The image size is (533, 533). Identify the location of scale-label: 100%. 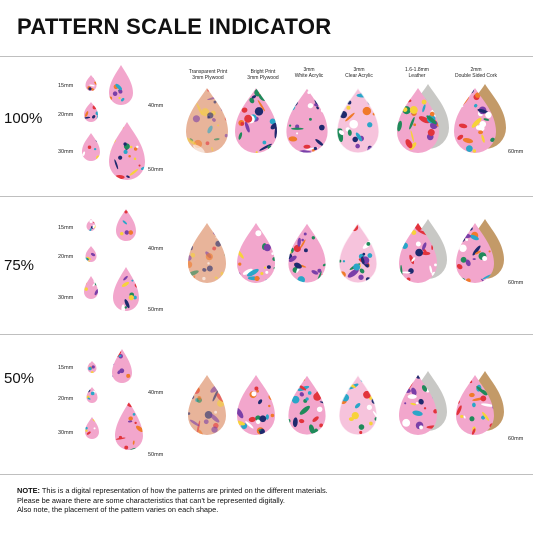
(23, 118).